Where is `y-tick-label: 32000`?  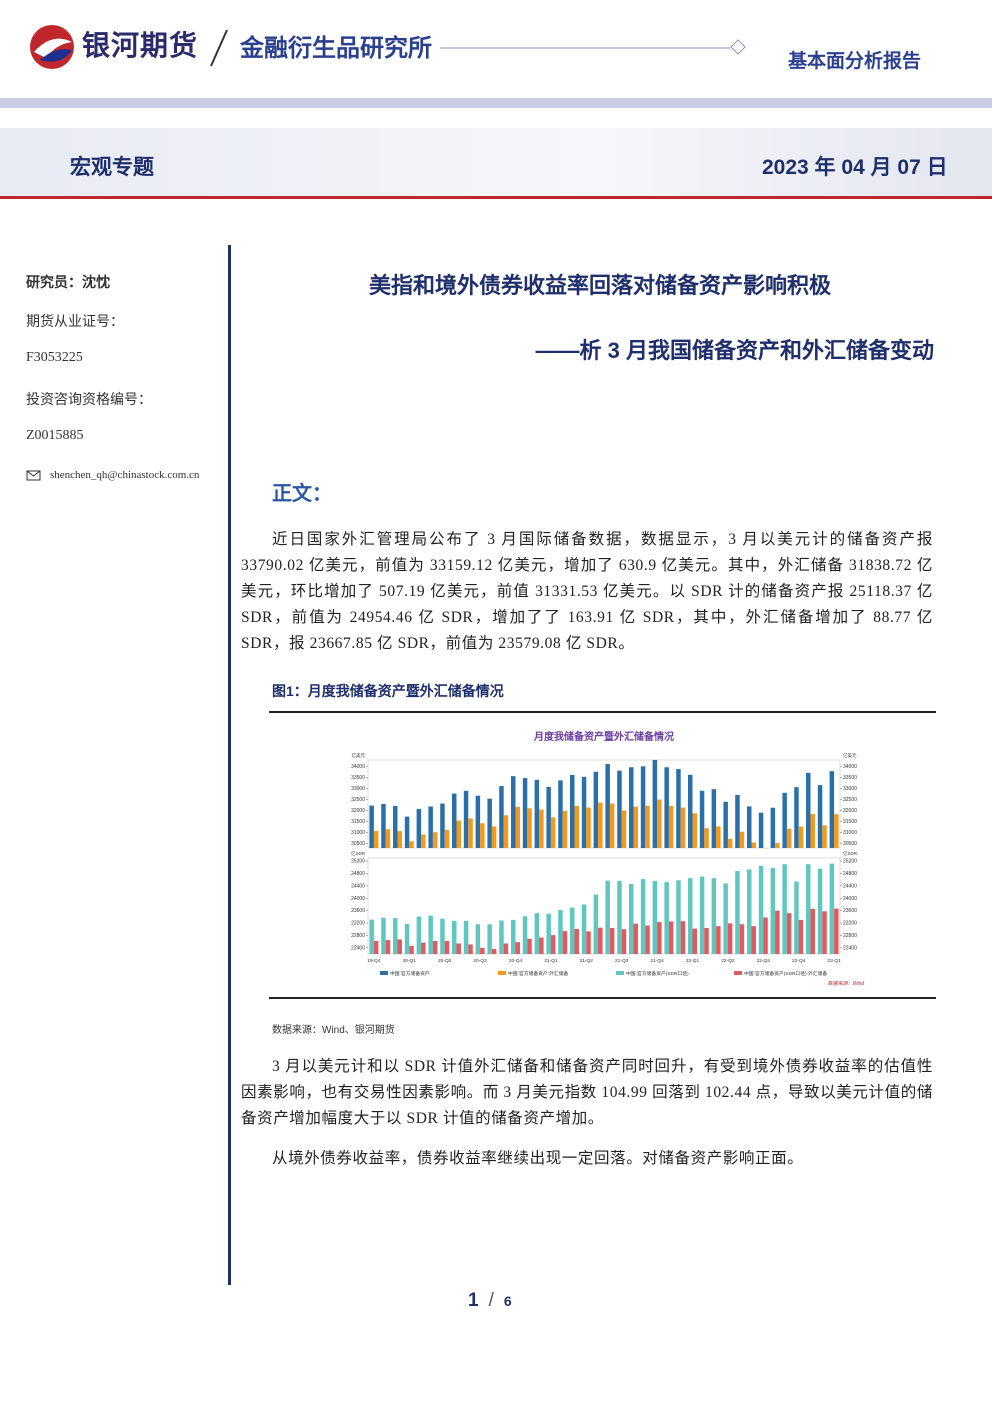 y-tick-label: 32000 is located at coordinates (358, 811).